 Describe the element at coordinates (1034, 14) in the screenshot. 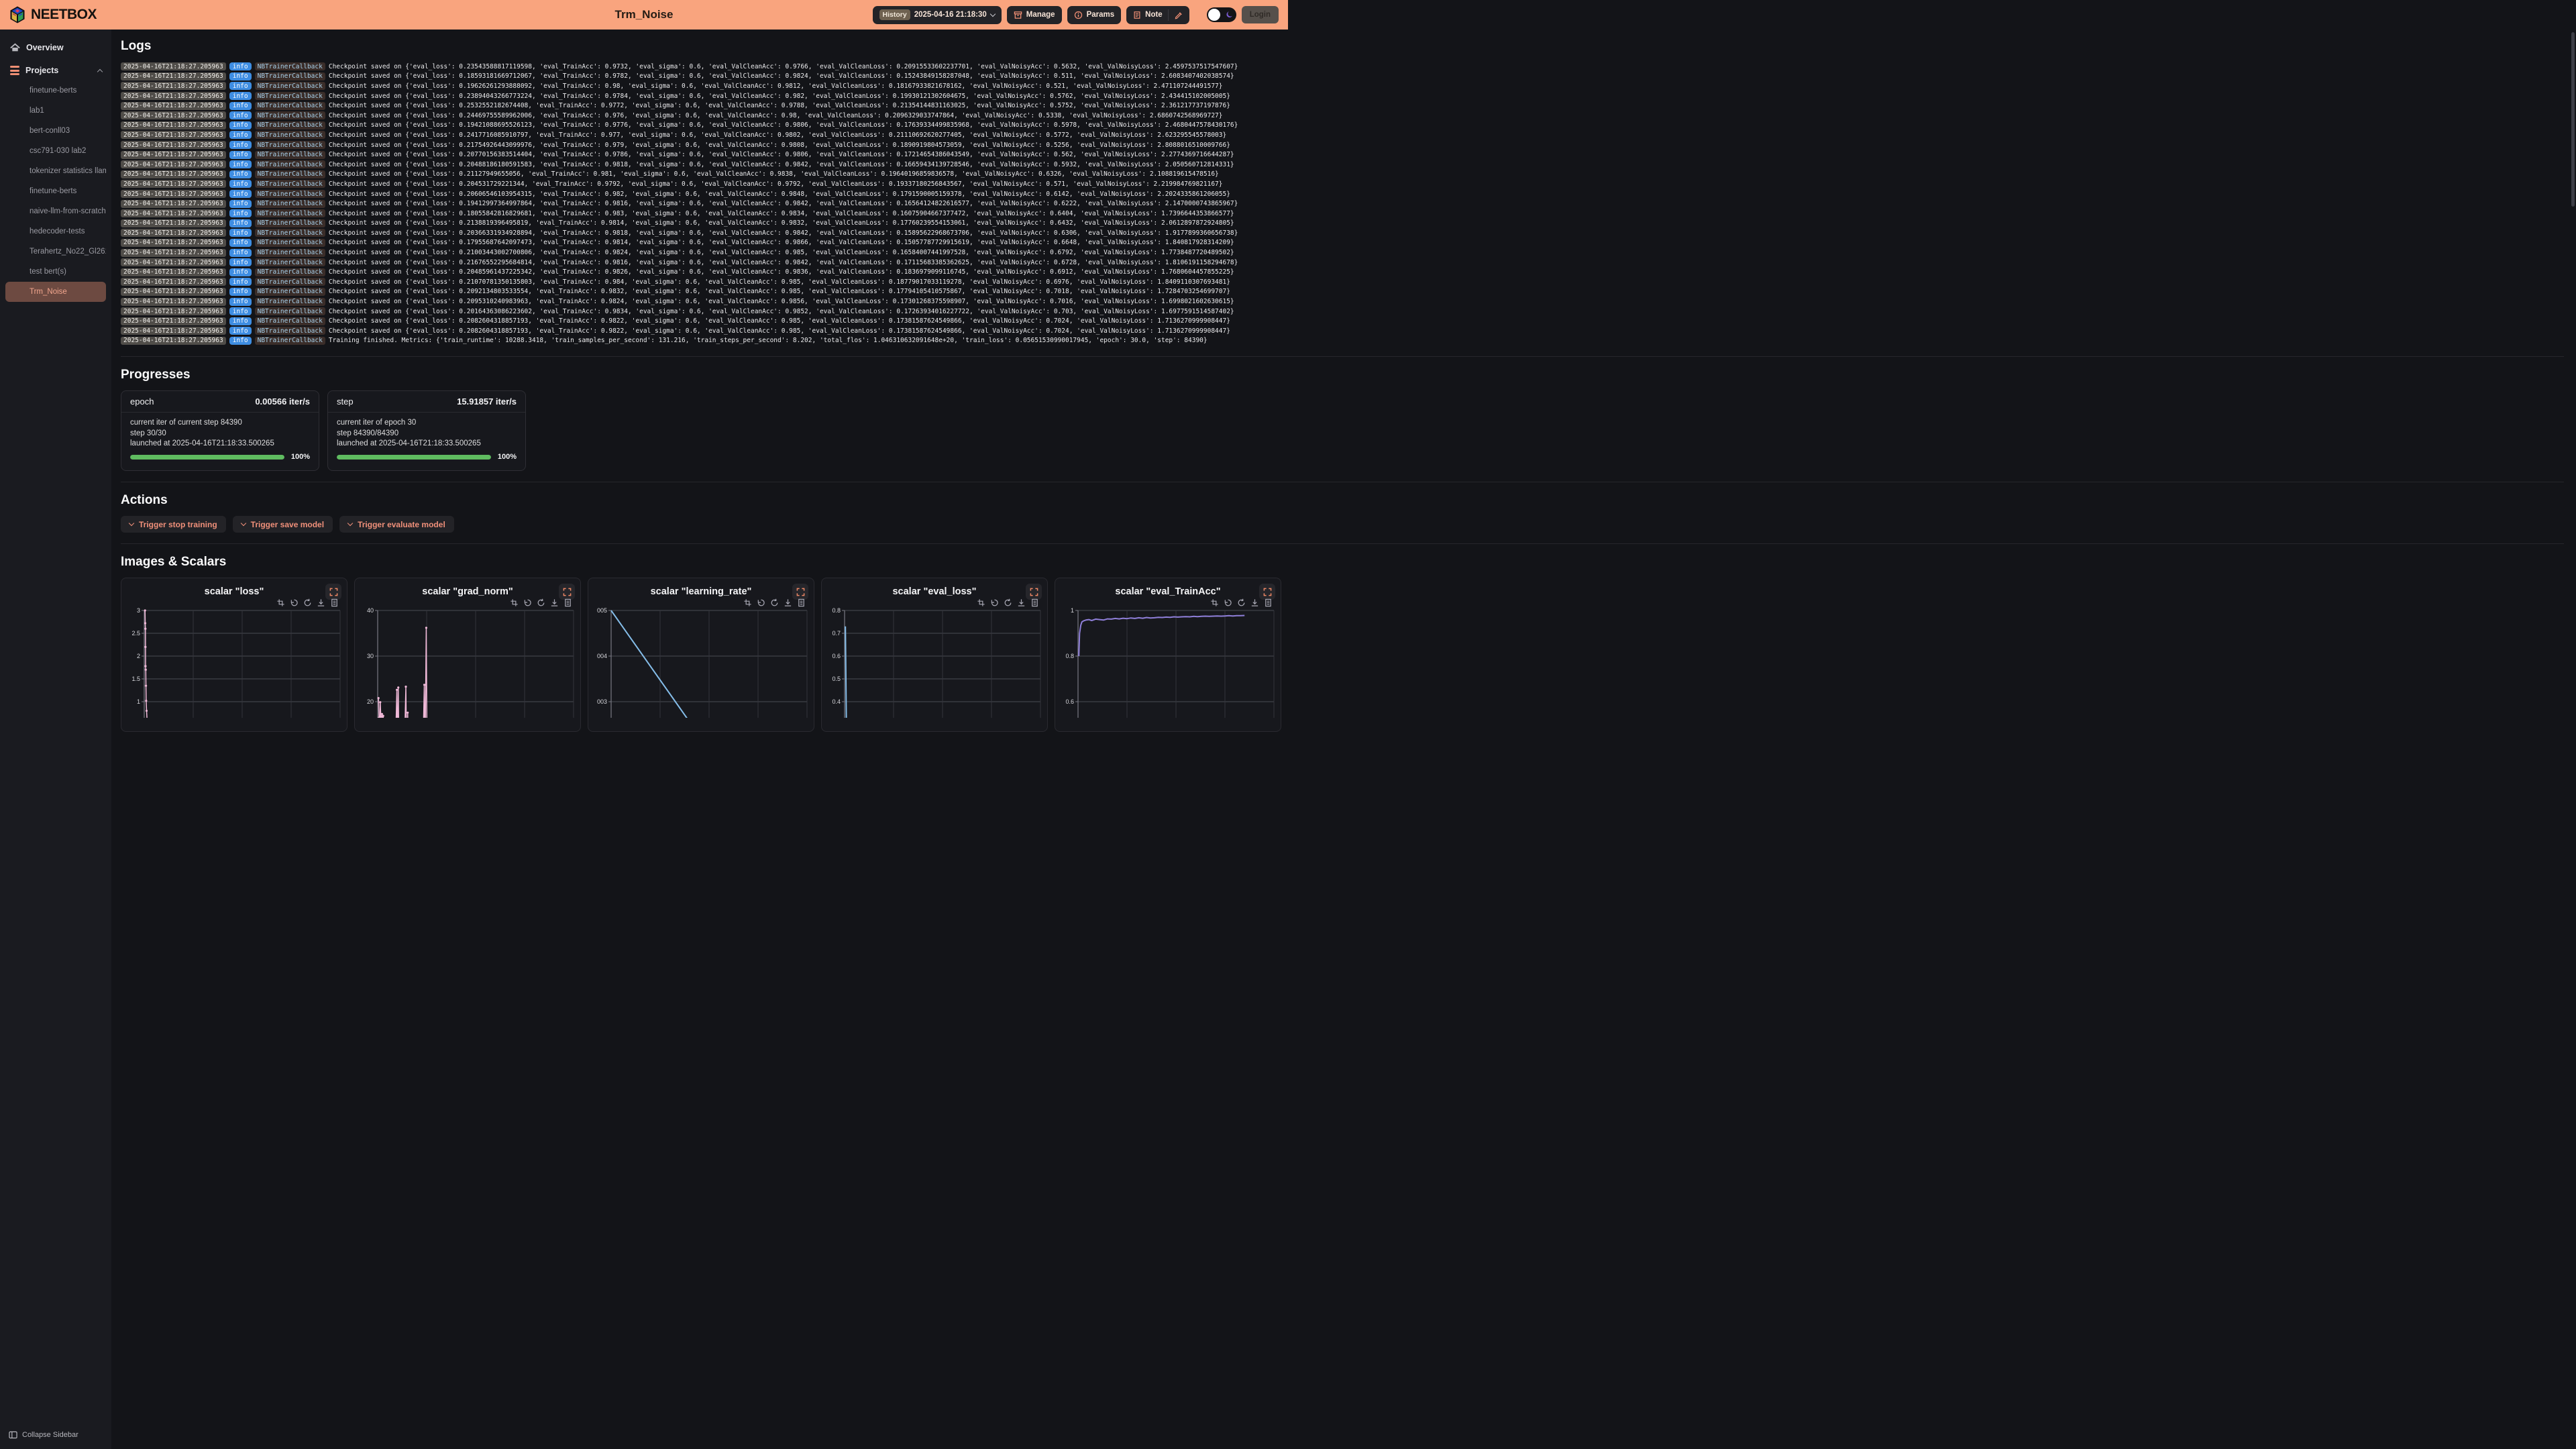

I see `manage-button: Manage` at that location.